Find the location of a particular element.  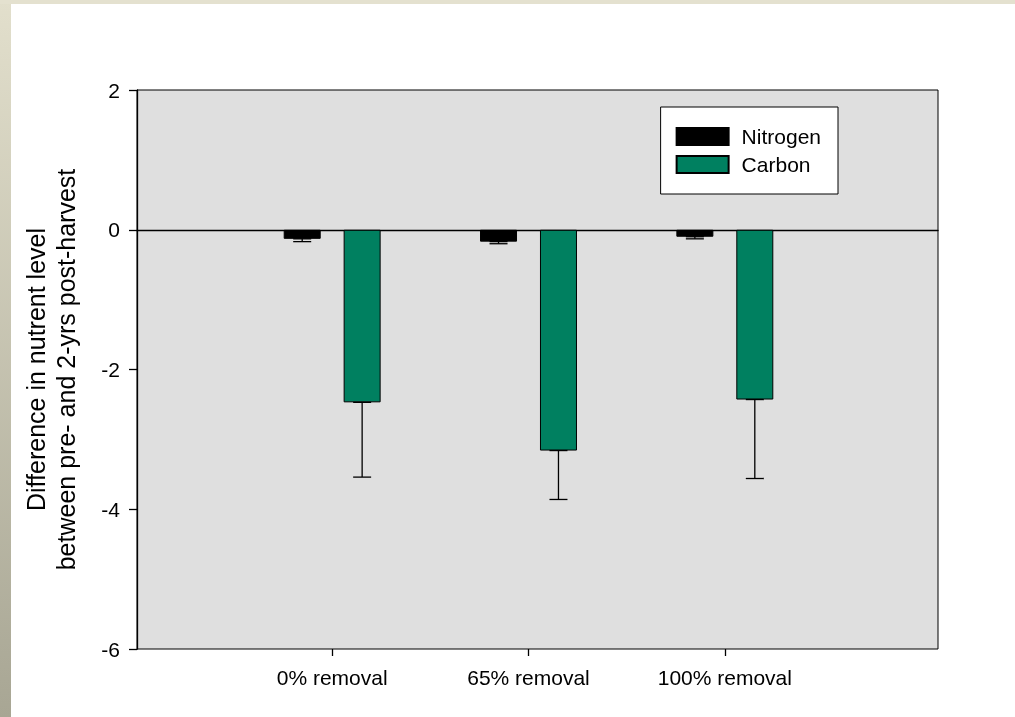

y-tick-label: -4 is located at coordinates (111, 509).